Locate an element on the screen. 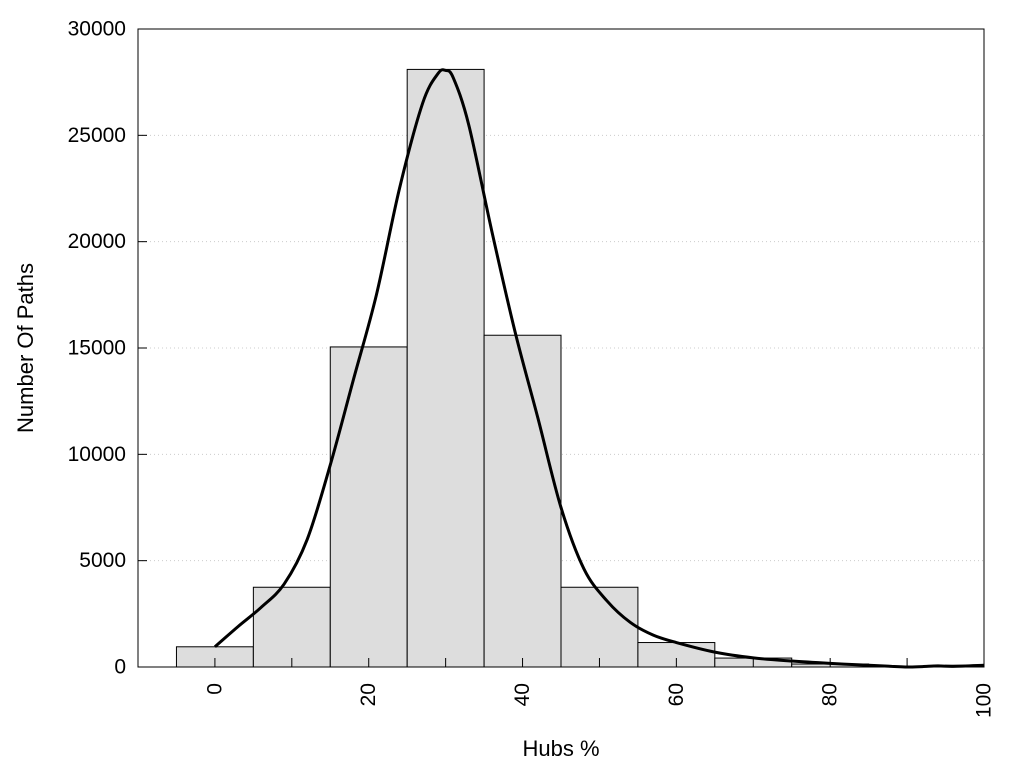 The image size is (1024, 768). y-axis-ticks: 0 5000 10000 15000 20000 25000 30000 is located at coordinates (107, 348).